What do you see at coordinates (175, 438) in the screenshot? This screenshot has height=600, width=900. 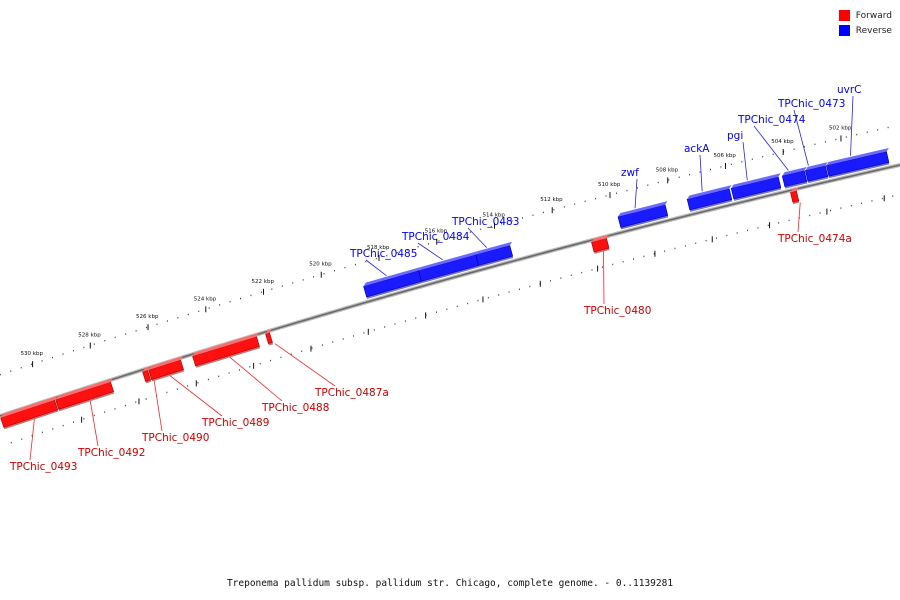 I see `gene-label-forward: TPChic_0490` at bounding box center [175, 438].